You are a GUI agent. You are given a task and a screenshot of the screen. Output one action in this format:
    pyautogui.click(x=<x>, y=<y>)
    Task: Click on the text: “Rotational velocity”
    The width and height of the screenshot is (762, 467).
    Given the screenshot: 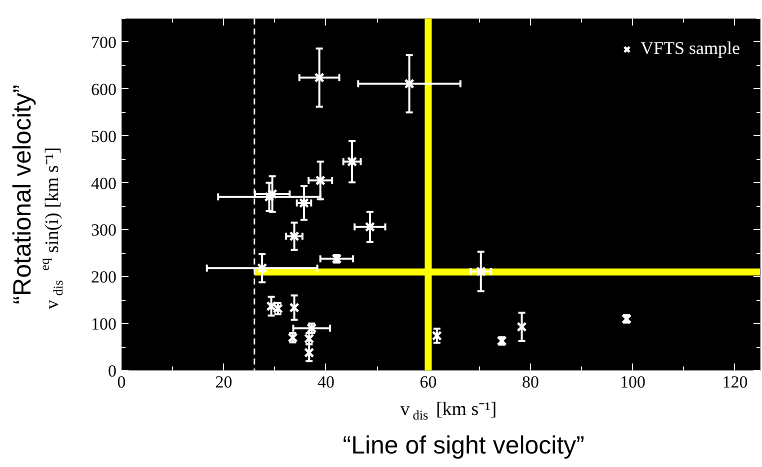 What is the action you would take?
    pyautogui.click(x=22, y=194)
    